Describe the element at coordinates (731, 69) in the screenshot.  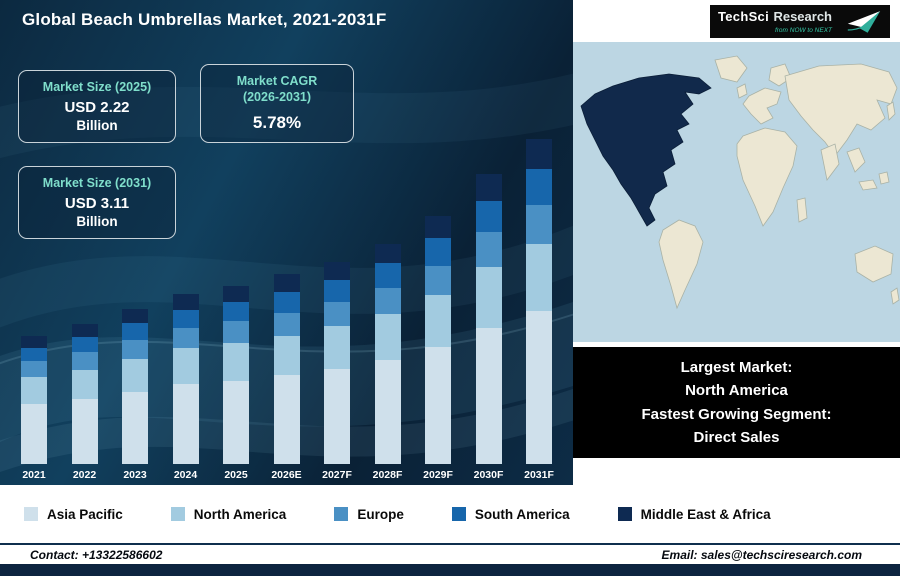
I see `map-greenland` at that location.